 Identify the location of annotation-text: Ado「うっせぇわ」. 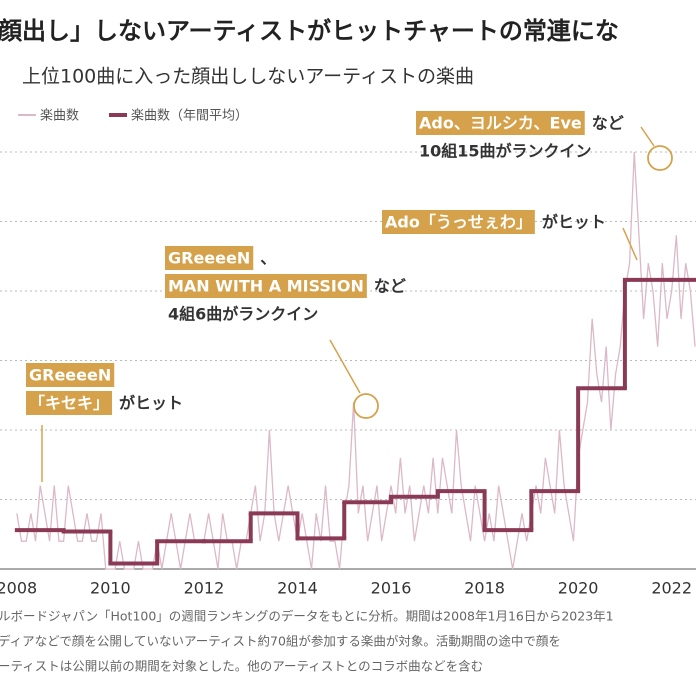
(458, 222).